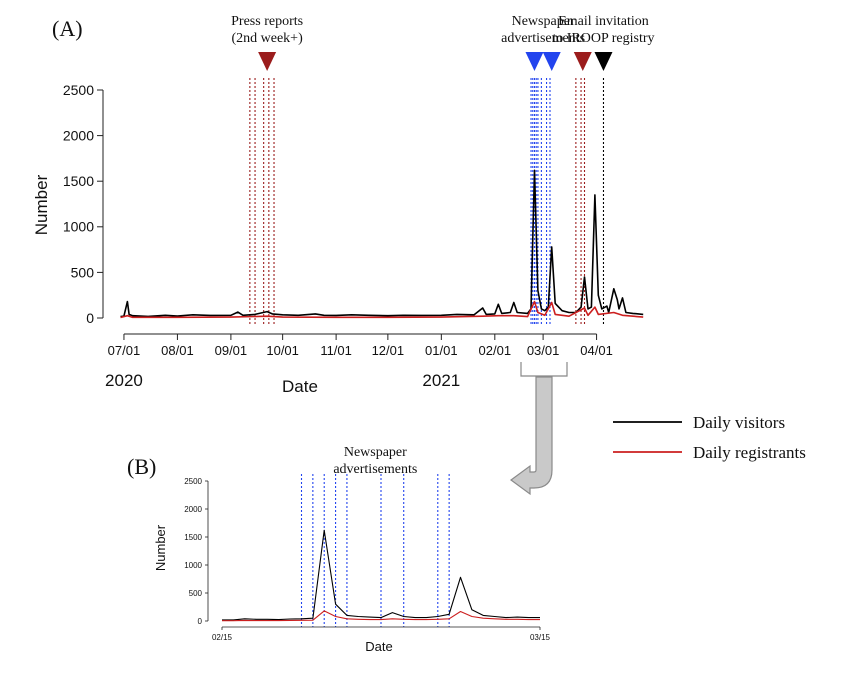 The width and height of the screenshot is (850, 677). What do you see at coordinates (141, 466) in the screenshot?
I see `panel-b-label: (B)` at bounding box center [141, 466].